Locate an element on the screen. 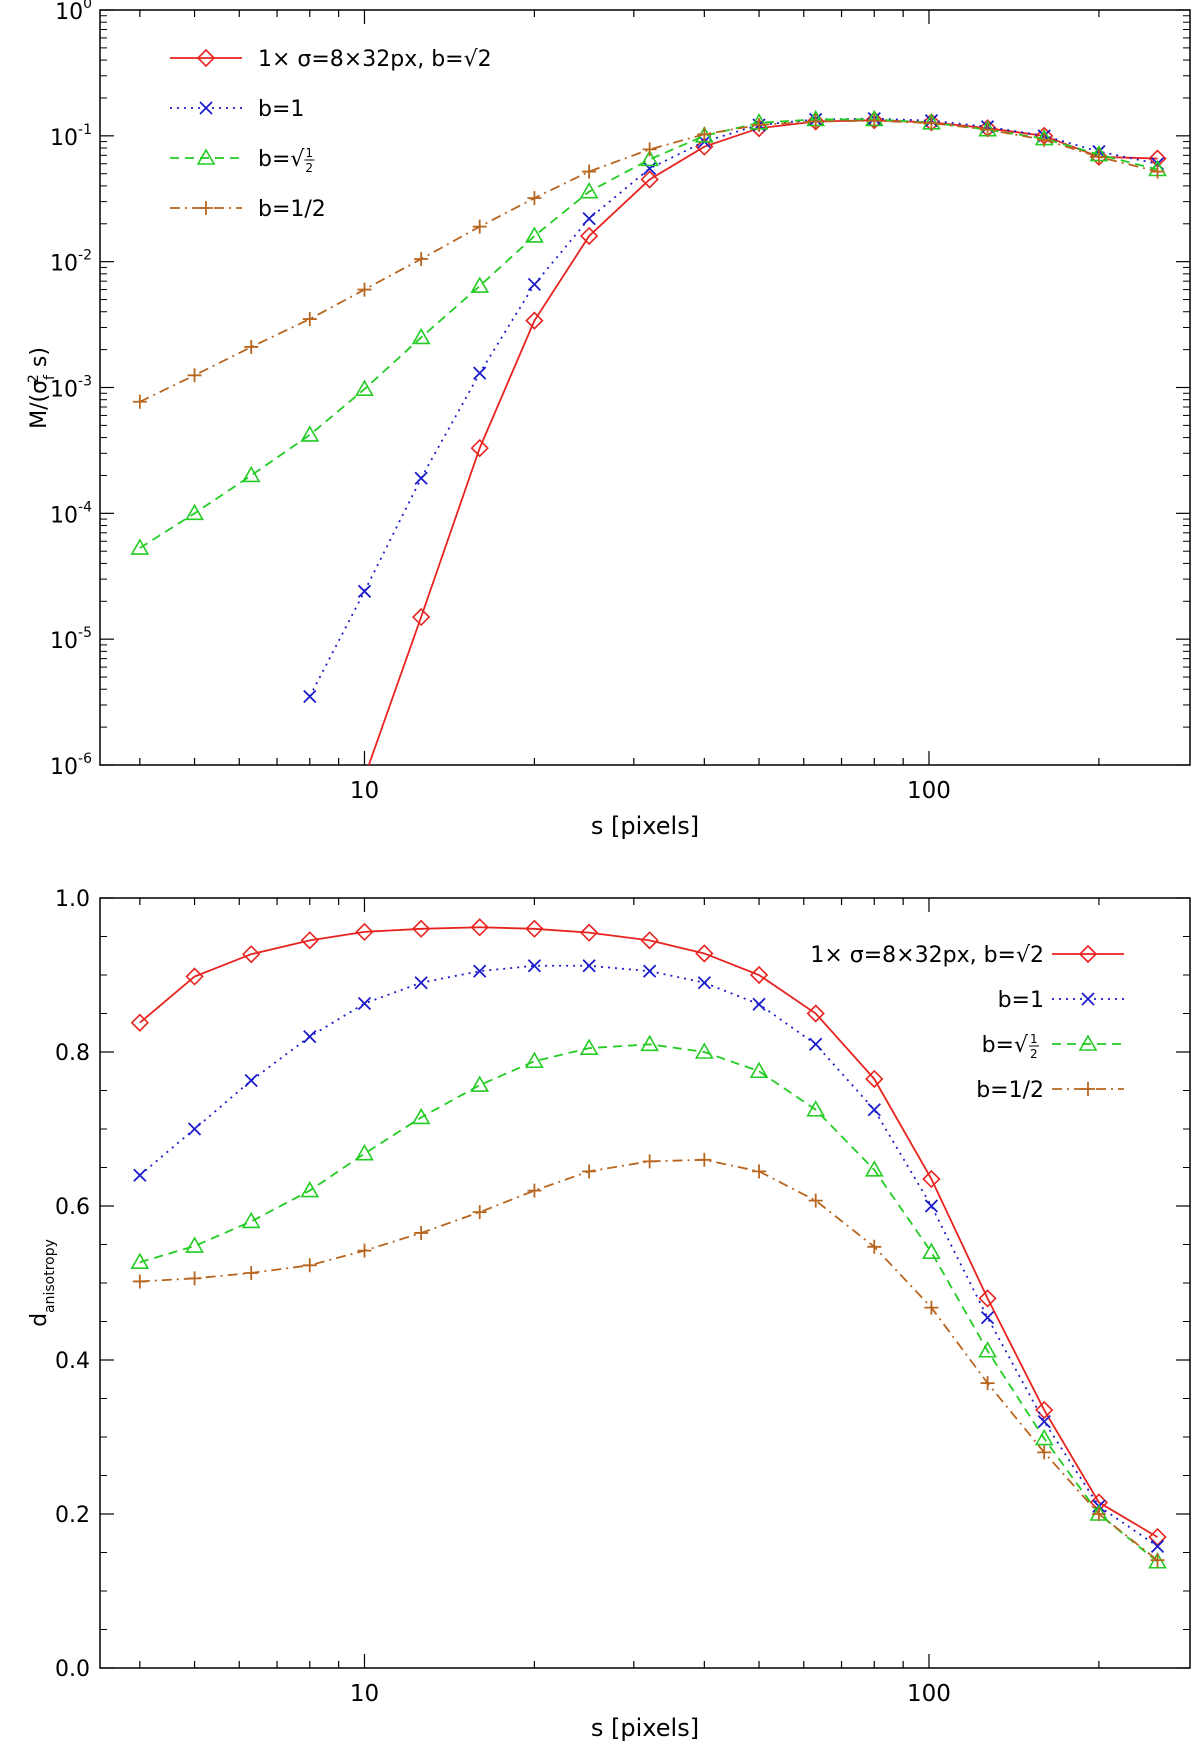  y-tick-label: 10⁻¹ is located at coordinates (71, 136).